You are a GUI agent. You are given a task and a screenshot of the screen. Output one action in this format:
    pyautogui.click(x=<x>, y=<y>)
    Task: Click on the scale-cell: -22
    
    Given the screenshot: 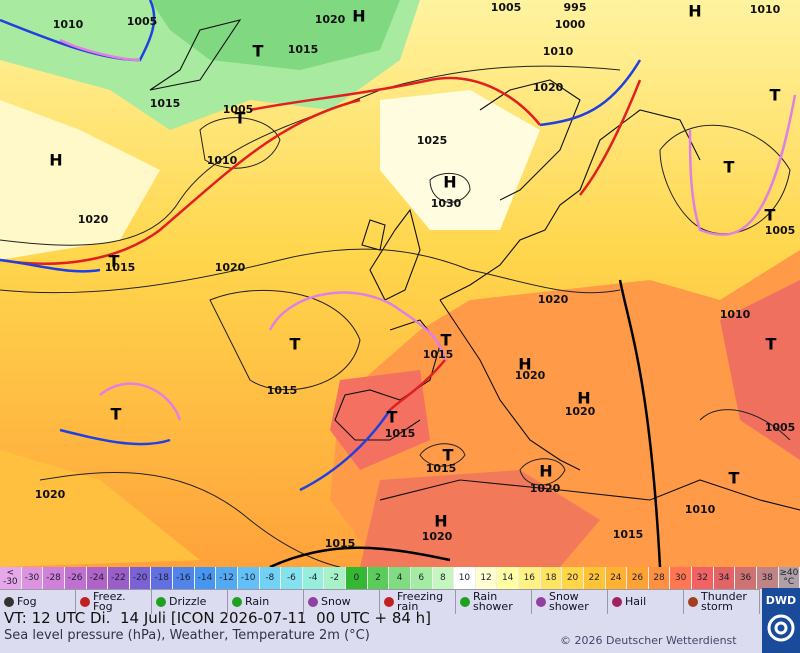 What is the action you would take?
    pyautogui.click(x=119, y=578)
    